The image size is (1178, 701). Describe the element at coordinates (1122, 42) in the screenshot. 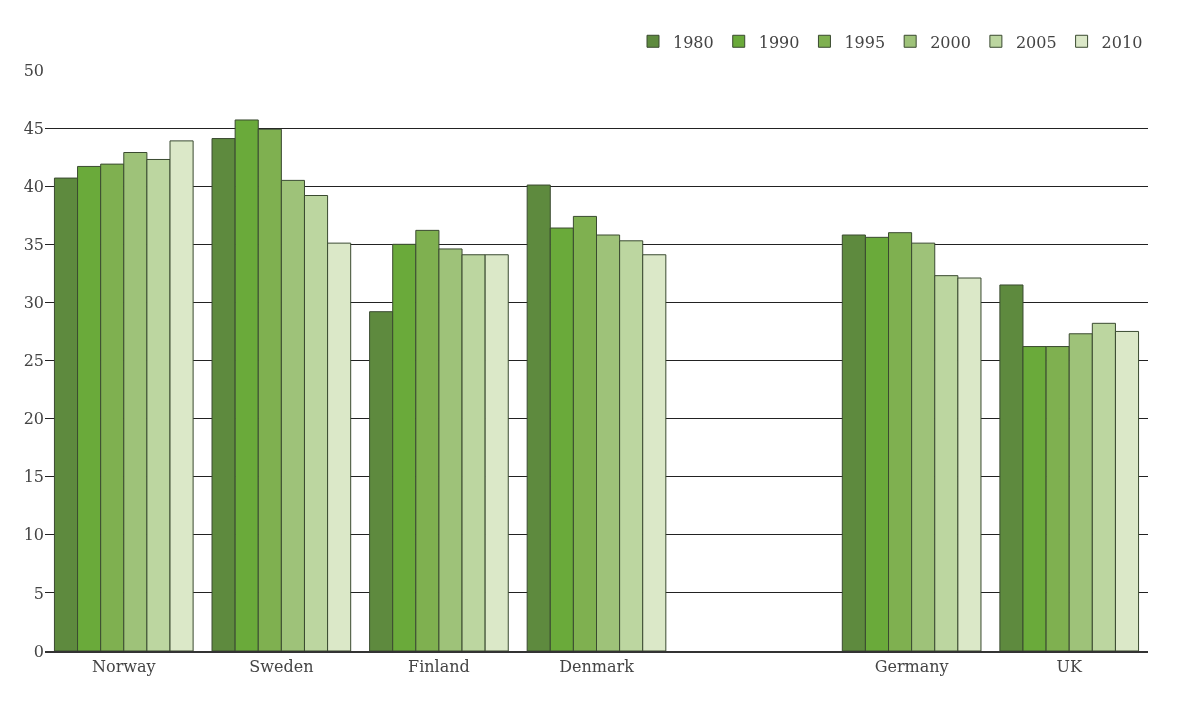

I see `legend-label: 2010` at that location.